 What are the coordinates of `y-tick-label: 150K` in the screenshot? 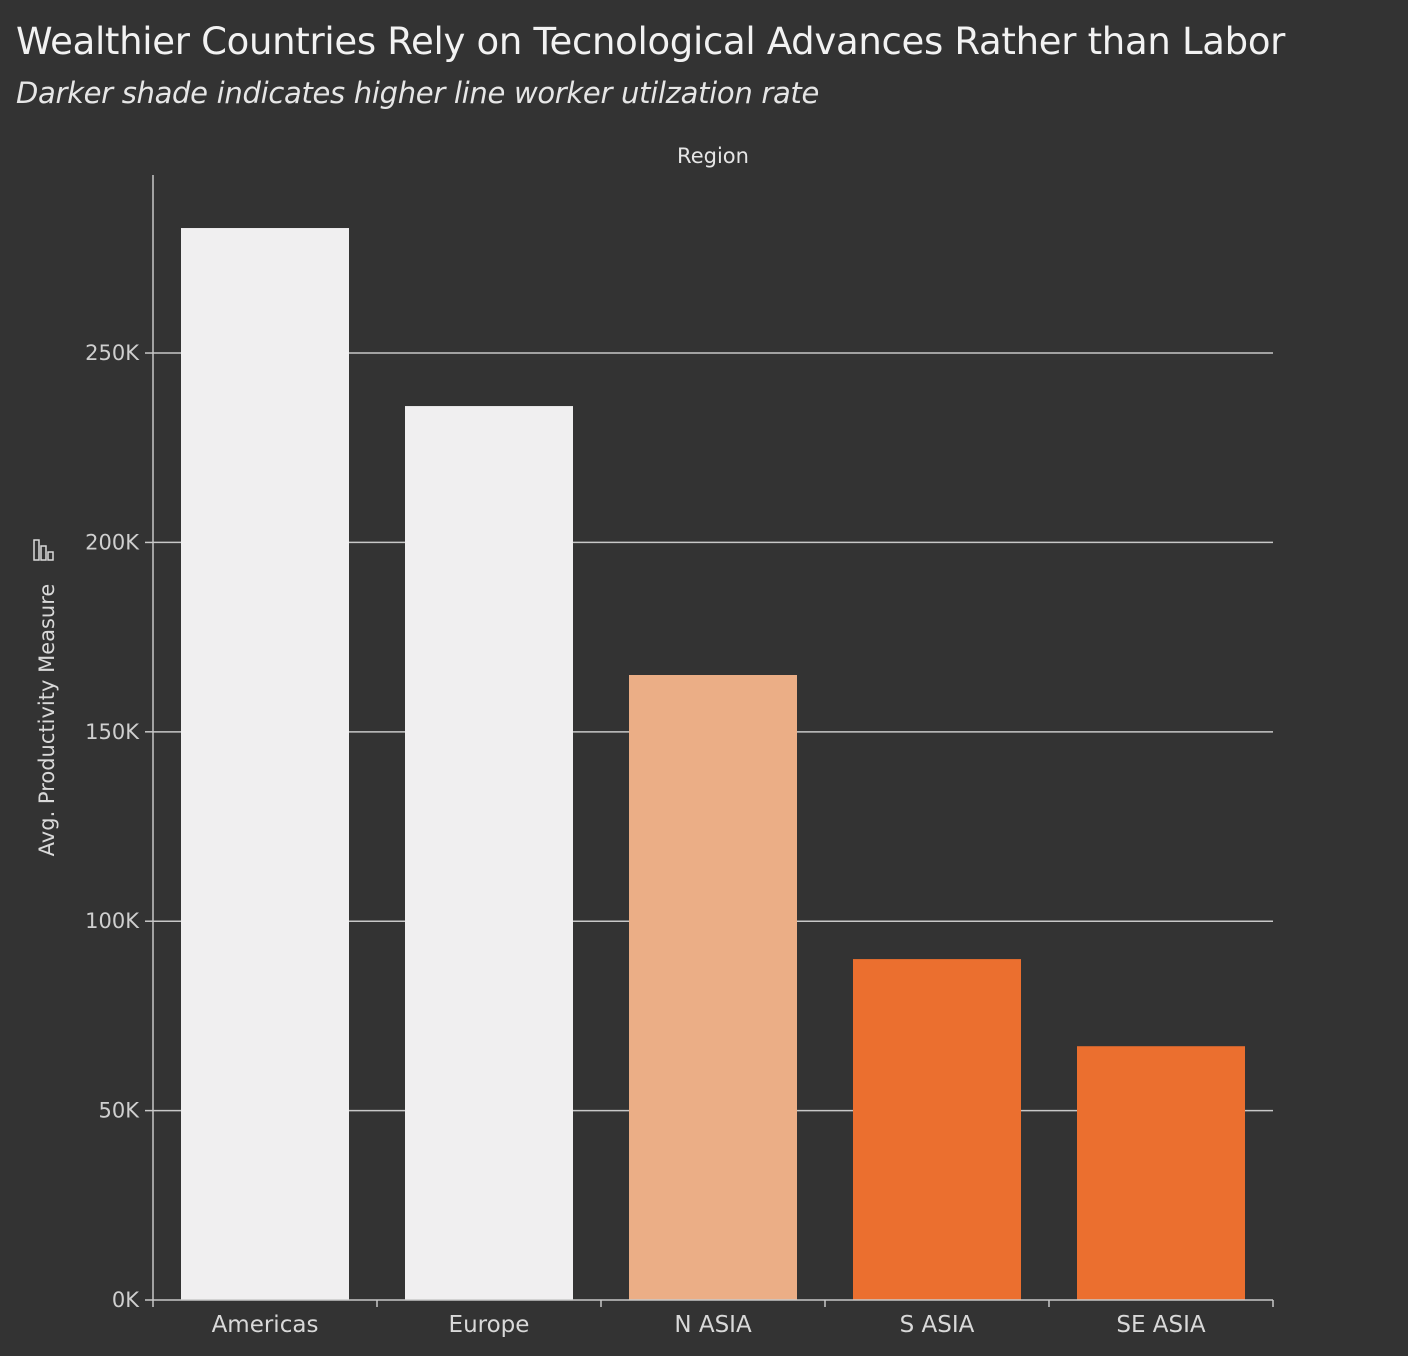 It's located at (112, 732).